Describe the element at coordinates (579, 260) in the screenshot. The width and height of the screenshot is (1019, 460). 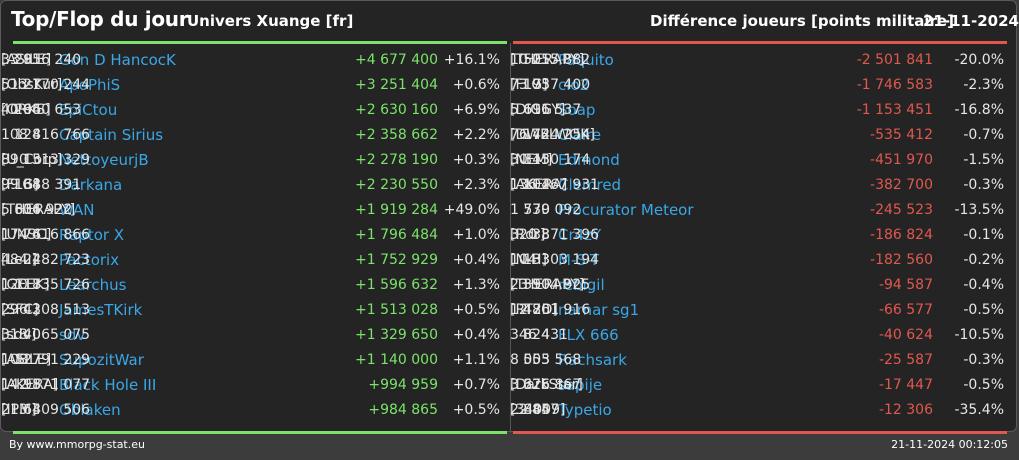
I see `player-name-link: M-S-T` at that location.